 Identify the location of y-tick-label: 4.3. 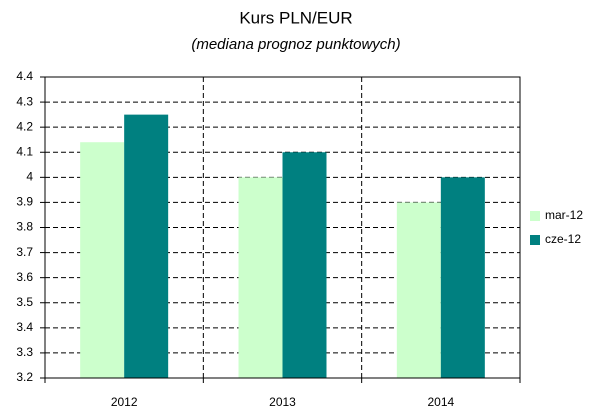
(24, 101).